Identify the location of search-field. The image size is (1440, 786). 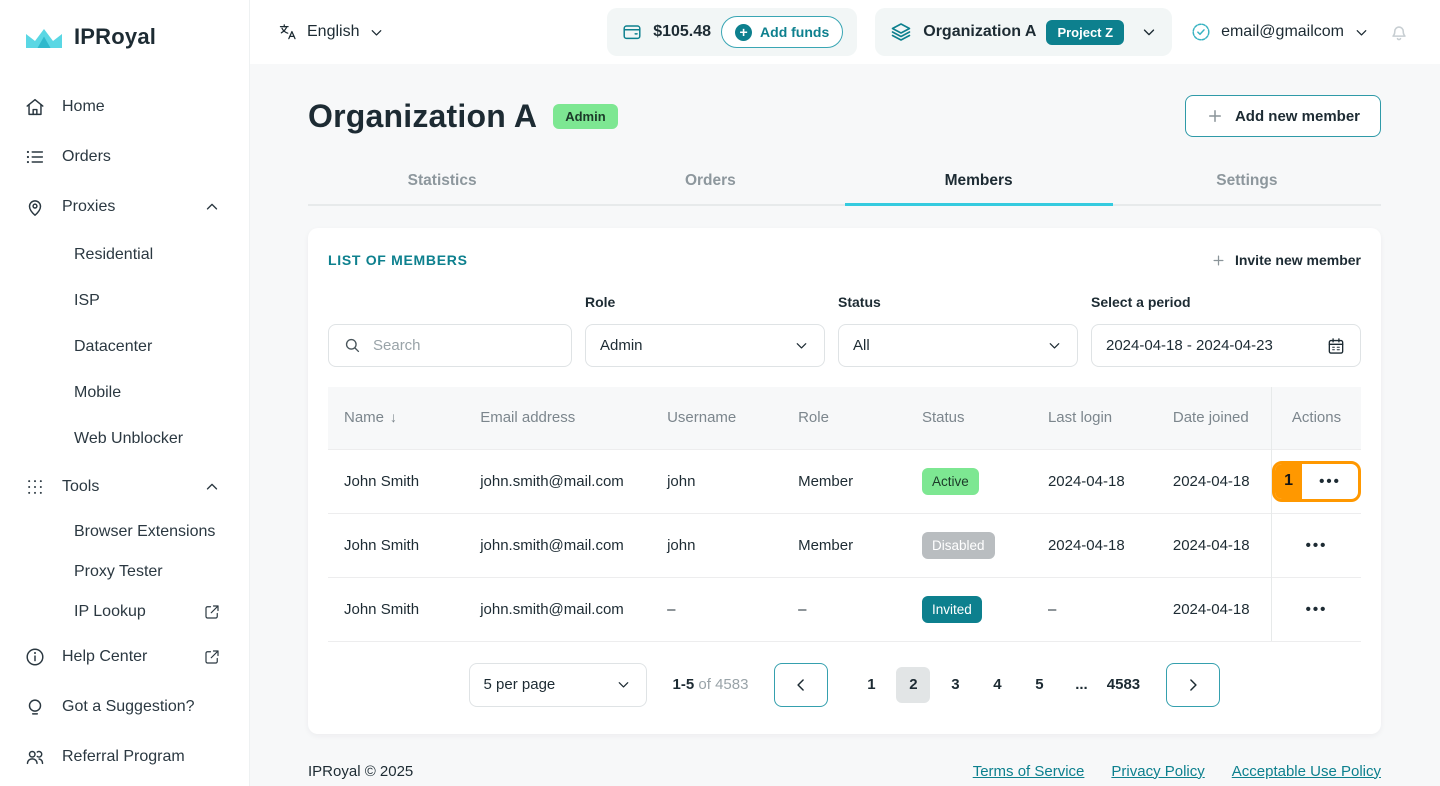
(450, 345).